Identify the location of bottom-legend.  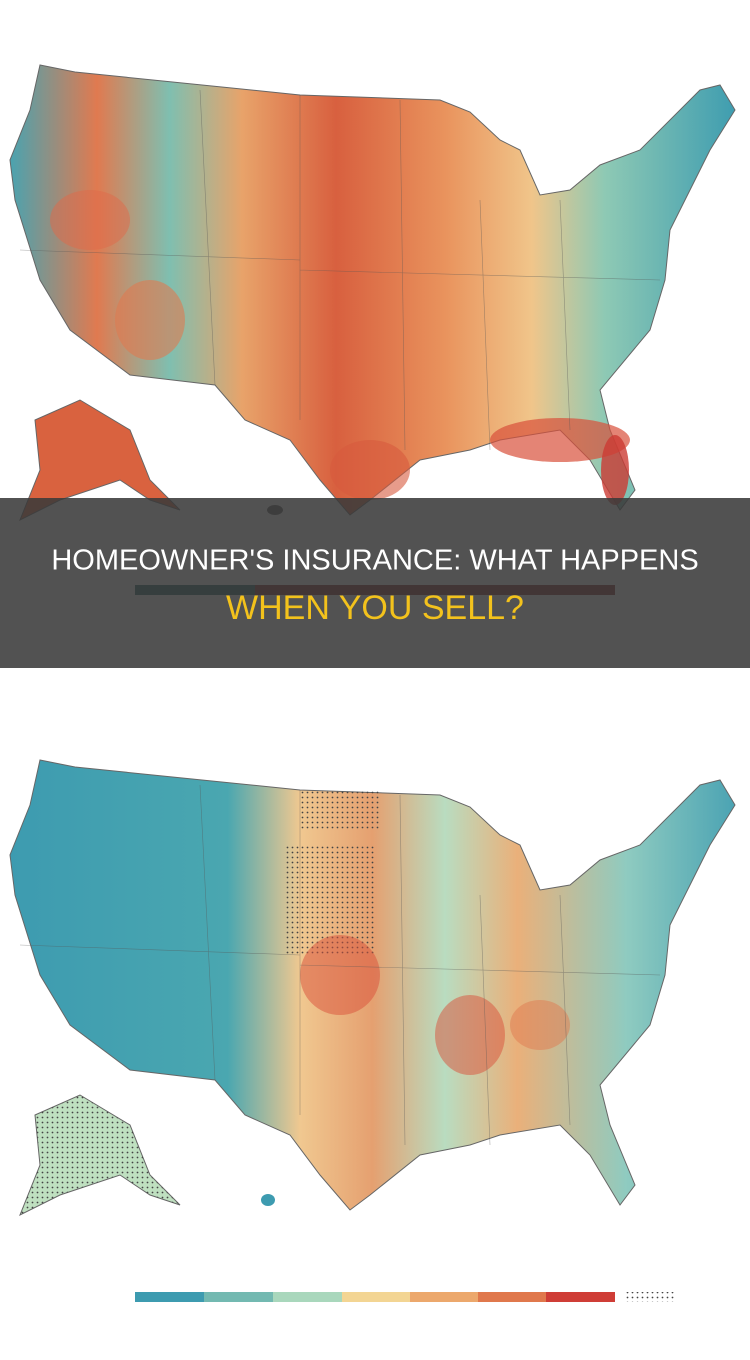
(404, 1297).